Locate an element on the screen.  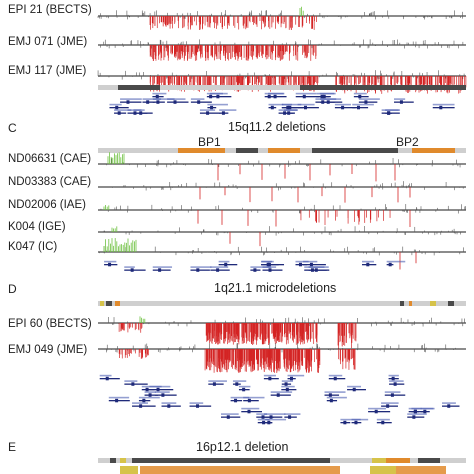
cytoband-panel-b is located at coordinates (282, 87).